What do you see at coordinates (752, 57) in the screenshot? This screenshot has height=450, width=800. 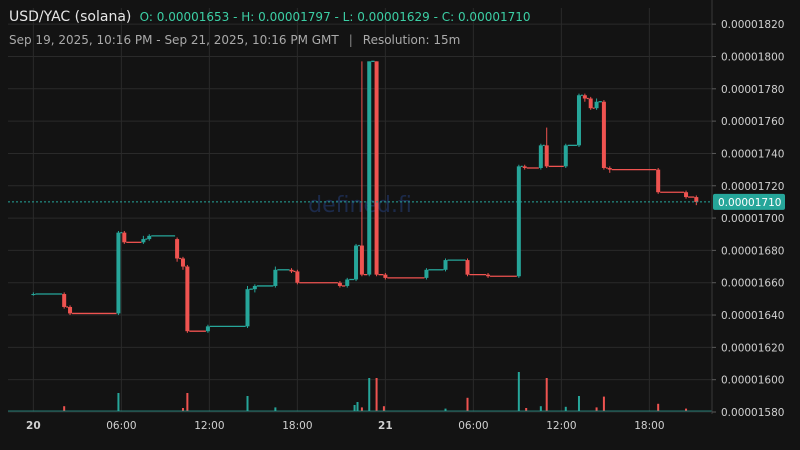 I see `y-tick-label: 0.00001800` at bounding box center [752, 57].